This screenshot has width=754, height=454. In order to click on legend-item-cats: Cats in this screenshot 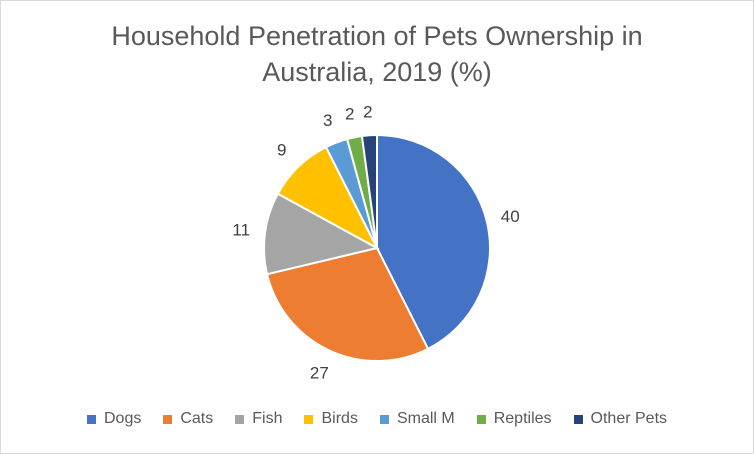, I will do `click(188, 419)`.